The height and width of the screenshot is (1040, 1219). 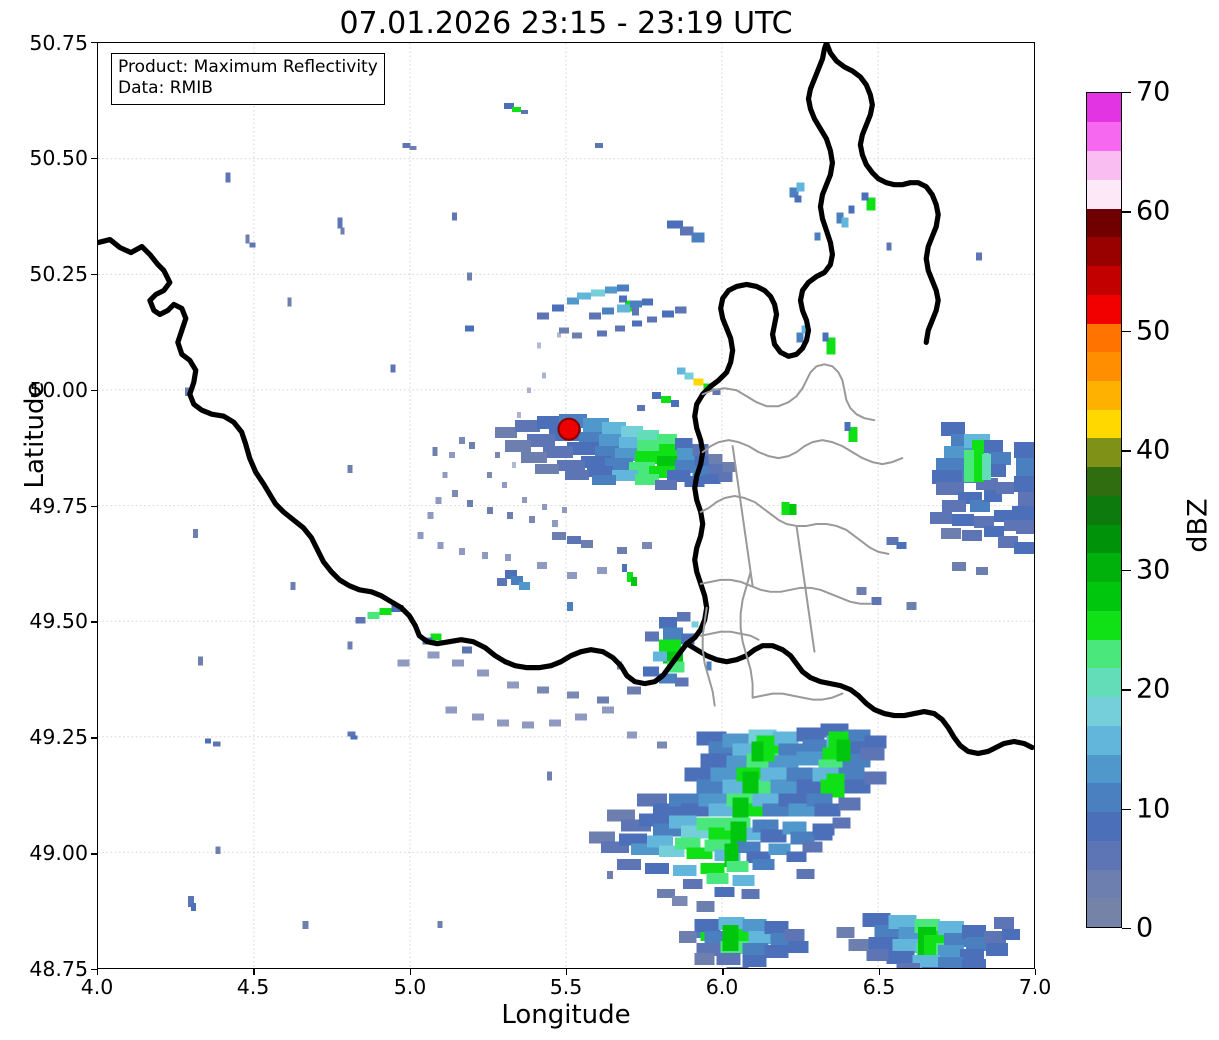 What do you see at coordinates (97, 987) in the screenshot?
I see `xtick-label: 4.0` at bounding box center [97, 987].